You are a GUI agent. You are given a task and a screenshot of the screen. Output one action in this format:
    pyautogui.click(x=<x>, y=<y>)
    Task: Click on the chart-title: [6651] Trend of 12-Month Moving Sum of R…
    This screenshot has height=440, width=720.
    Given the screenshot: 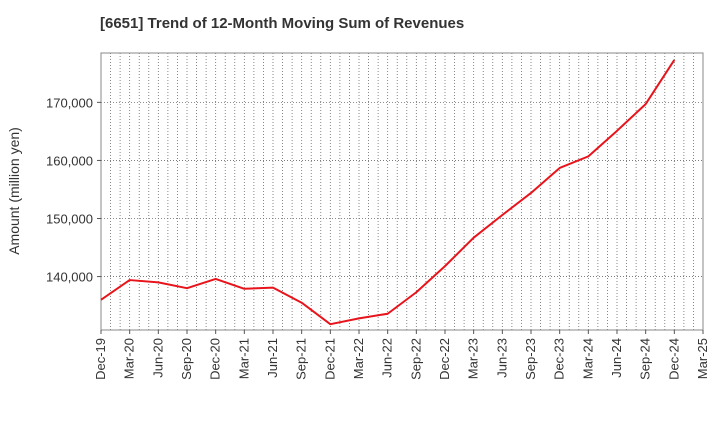 What is the action you would take?
    pyautogui.click(x=282, y=23)
    